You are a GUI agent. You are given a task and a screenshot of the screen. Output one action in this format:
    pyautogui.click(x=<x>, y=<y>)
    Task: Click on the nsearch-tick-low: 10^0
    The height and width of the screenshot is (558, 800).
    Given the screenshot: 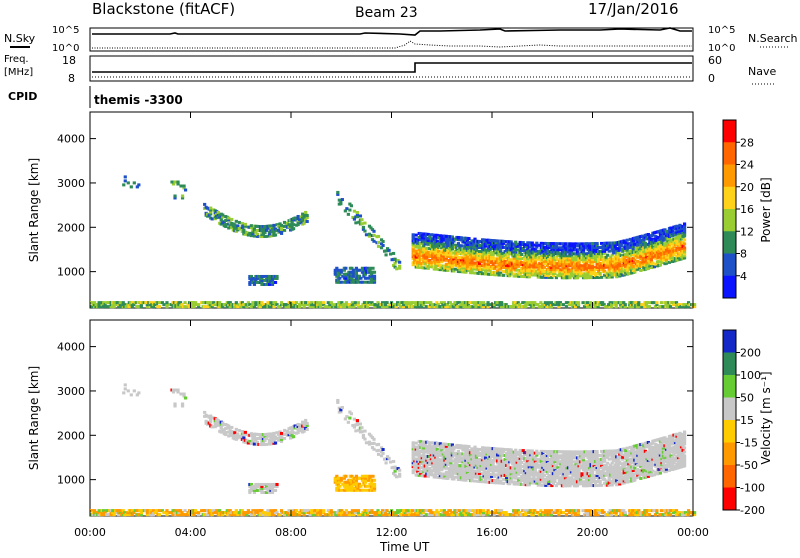 What is the action you would take?
    pyautogui.click(x=721, y=48)
    